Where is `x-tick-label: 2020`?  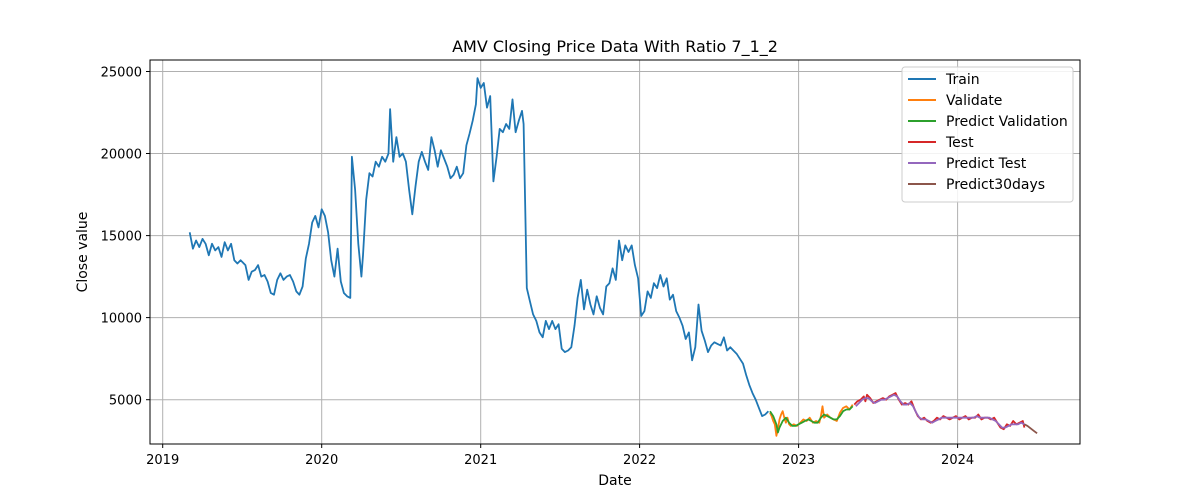 x-tick-label: 2020 is located at coordinates (321, 460).